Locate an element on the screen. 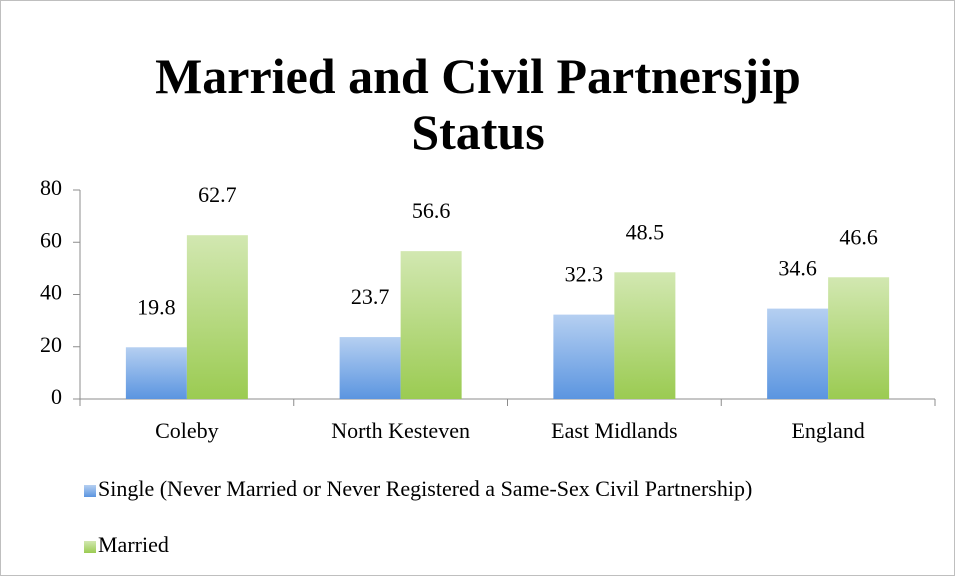 Image resolution: width=956 pixels, height=577 pixels. y-tick-label: 40 is located at coordinates (51, 292).